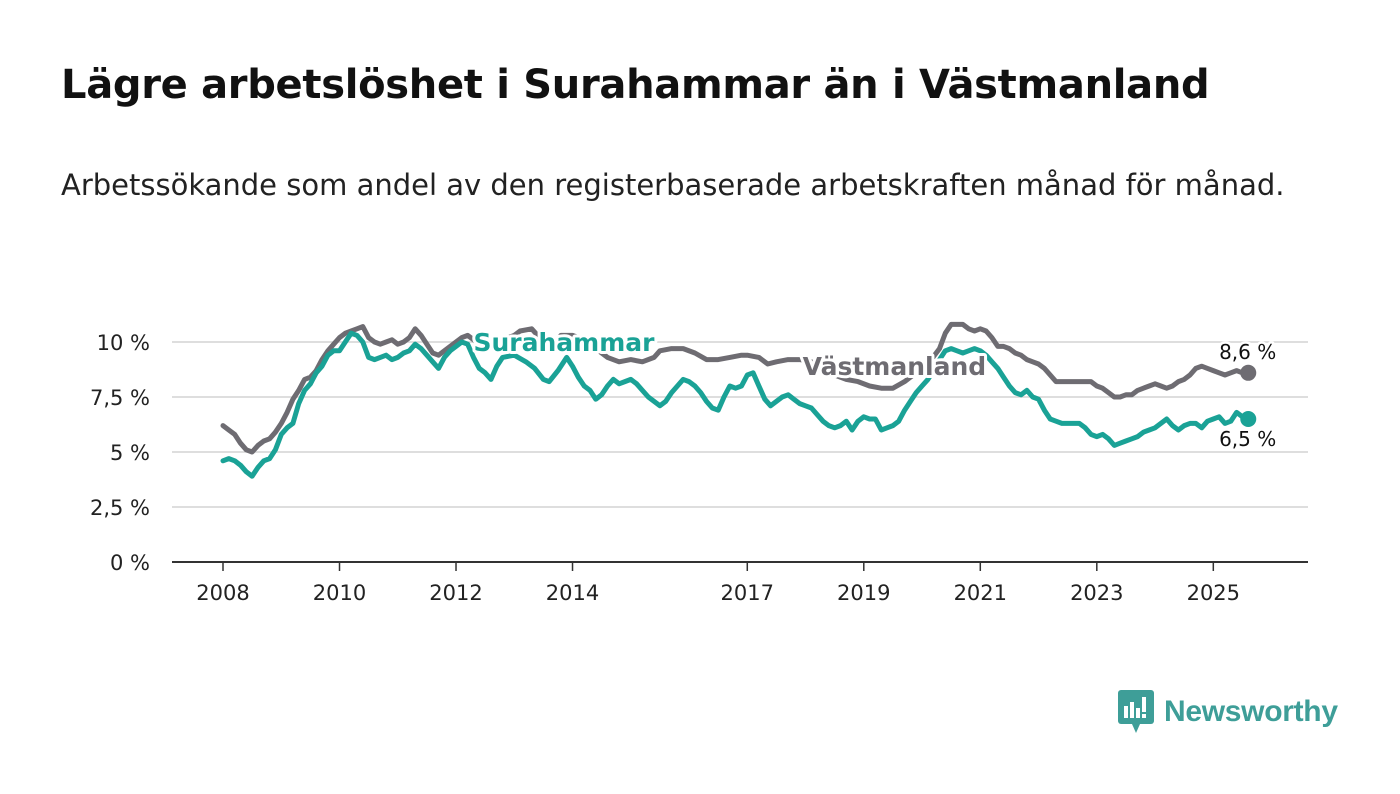 Image resolution: width=1400 pixels, height=794 pixels. Describe the element at coordinates (1248, 419) in the screenshot. I see `end-point-surahammar` at that location.